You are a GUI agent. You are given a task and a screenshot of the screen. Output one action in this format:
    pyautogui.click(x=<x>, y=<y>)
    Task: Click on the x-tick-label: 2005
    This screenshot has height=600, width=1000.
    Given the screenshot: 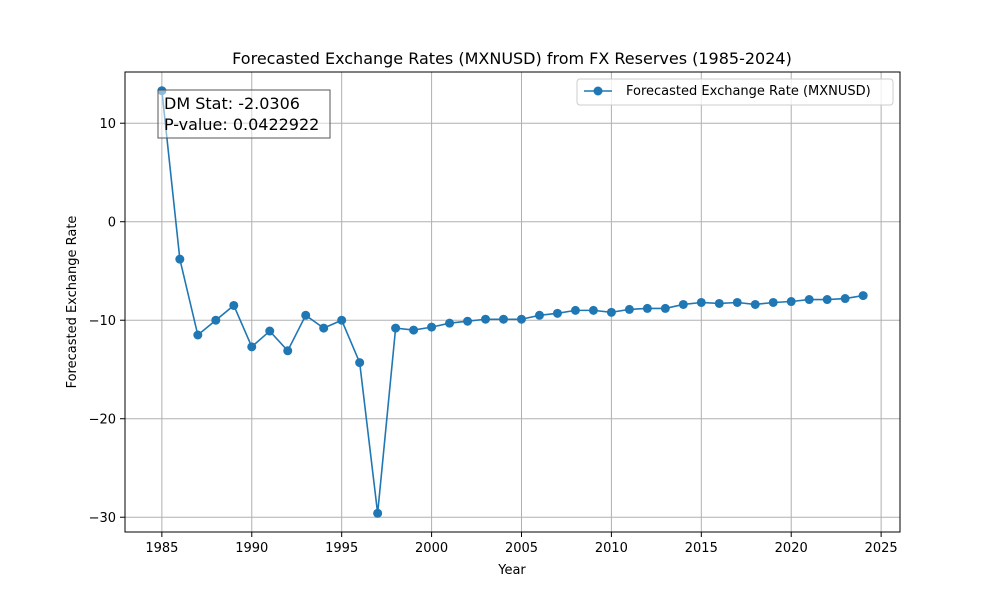 What is the action you would take?
    pyautogui.click(x=521, y=548)
    